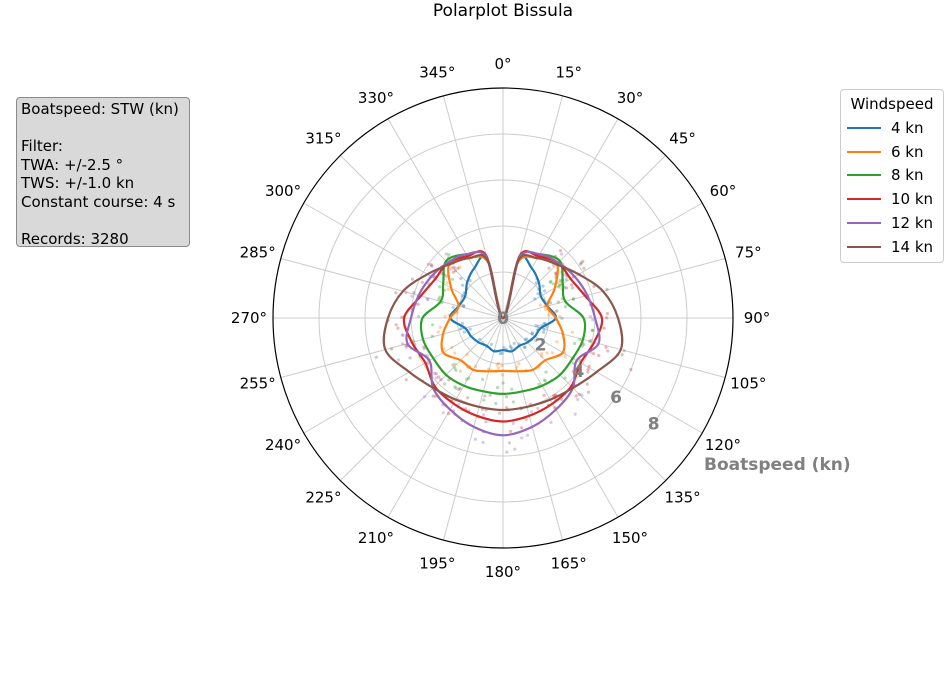  I want to click on angle-tick-label: 240°, so click(283, 445).